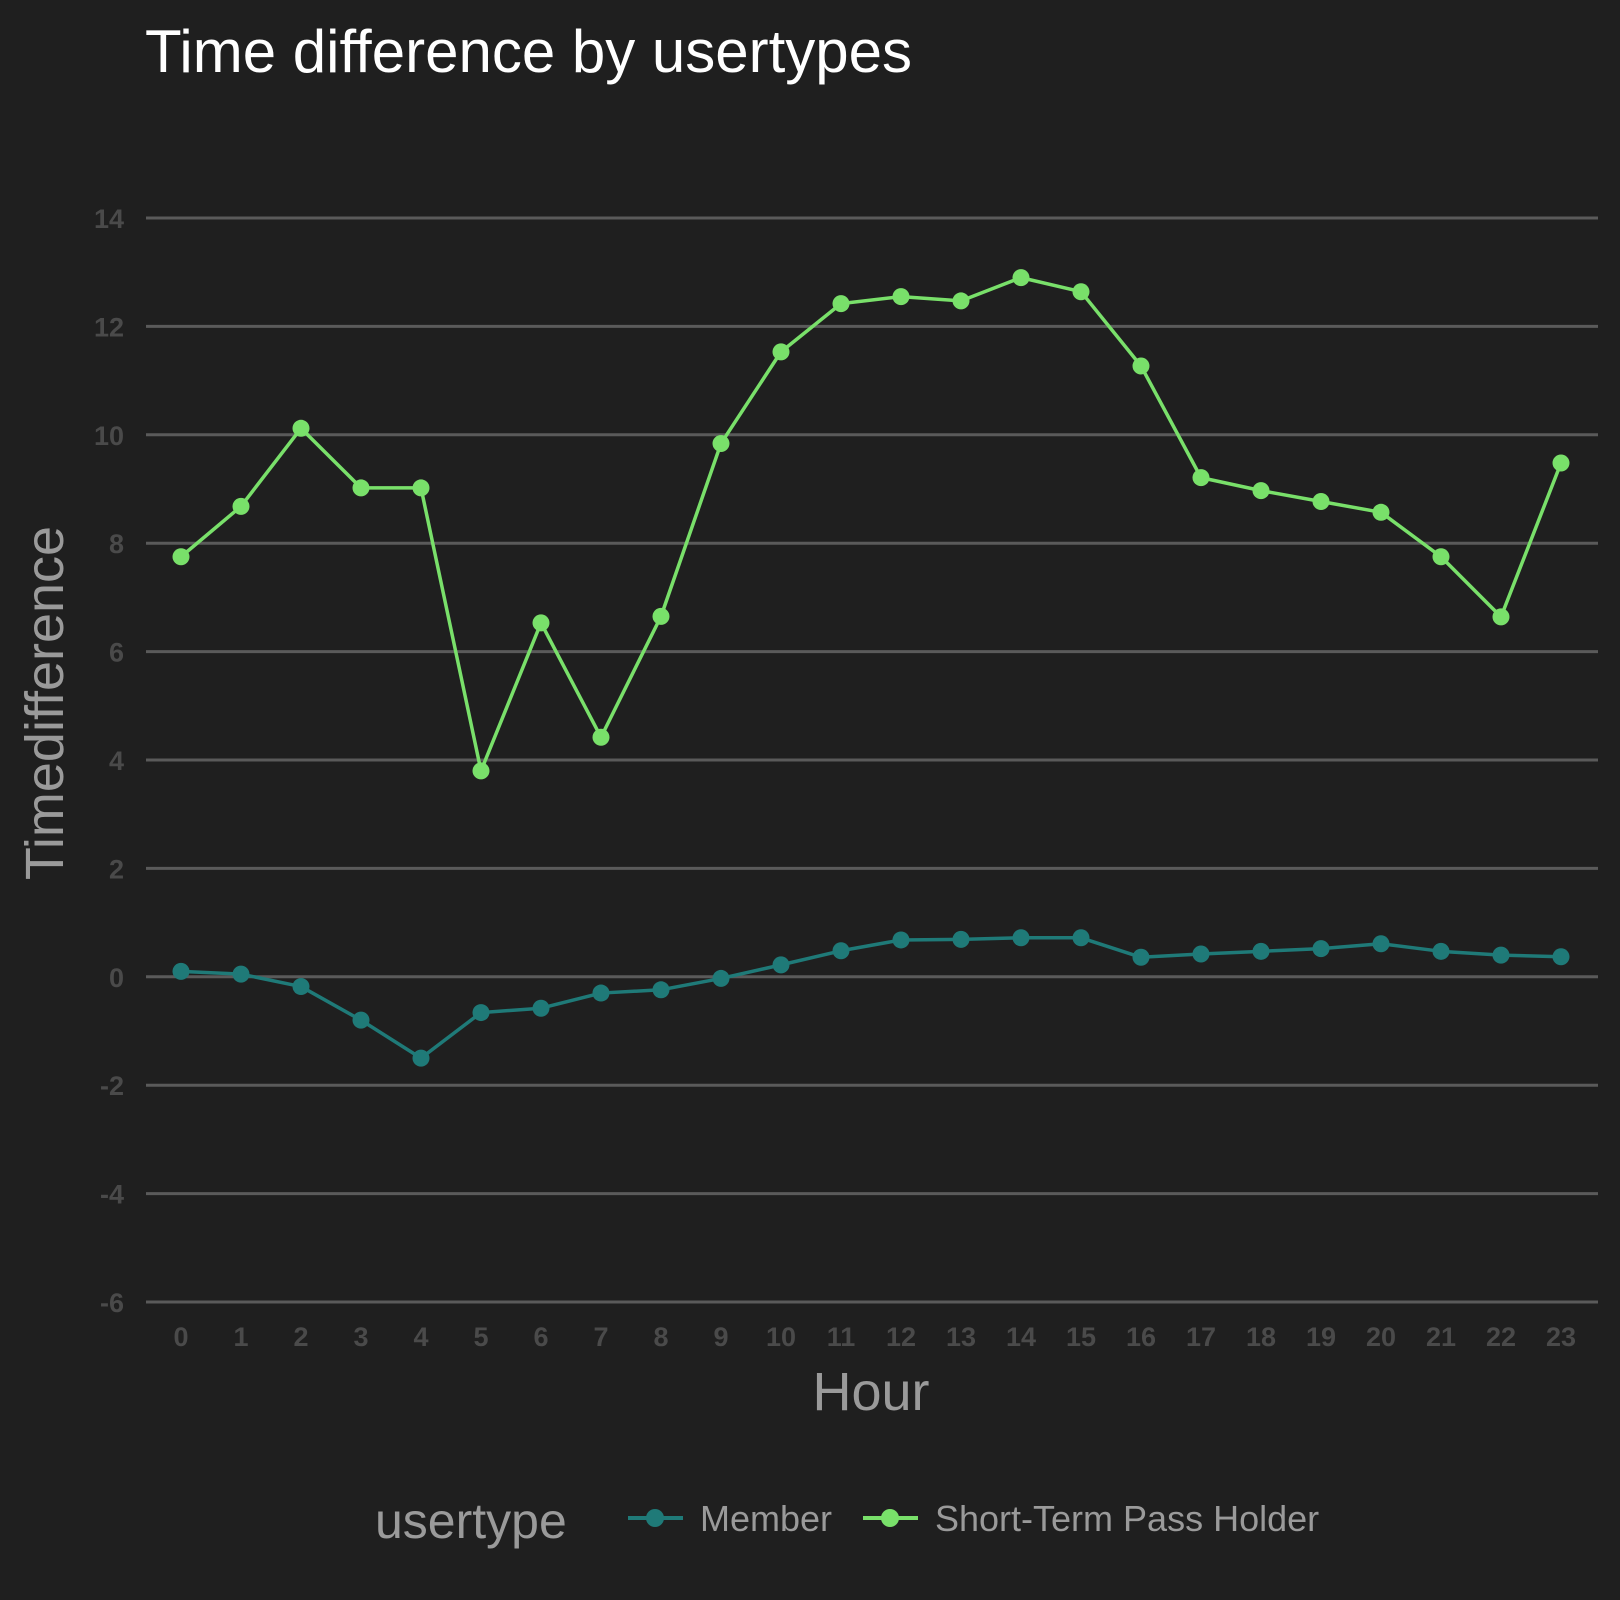 This screenshot has height=1600, width=1620. Describe the element at coordinates (1141, 1337) in the screenshot. I see `x-tick-label: 16` at that location.